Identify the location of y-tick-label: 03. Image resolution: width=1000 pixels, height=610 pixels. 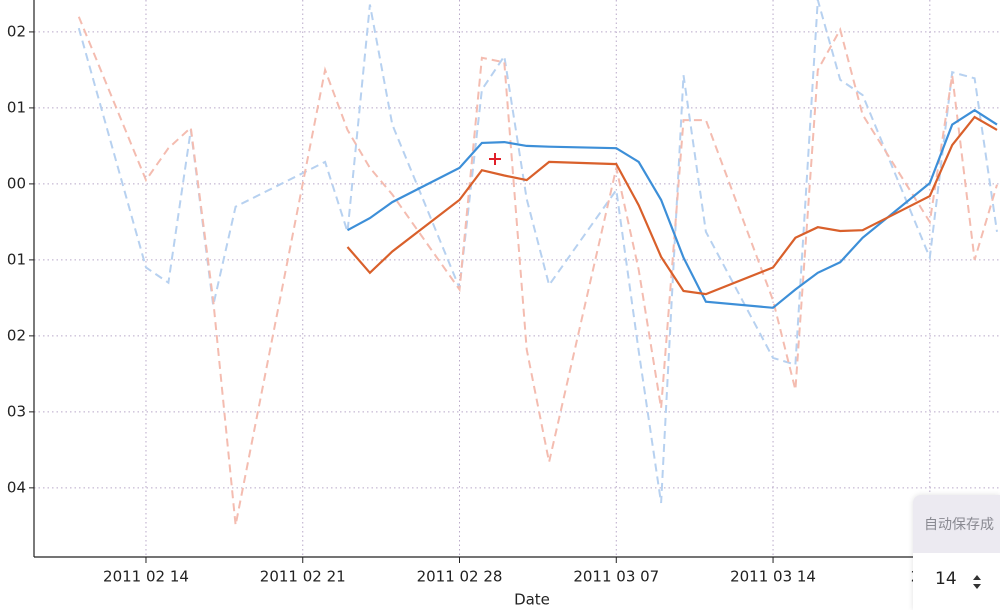
(16, 411).